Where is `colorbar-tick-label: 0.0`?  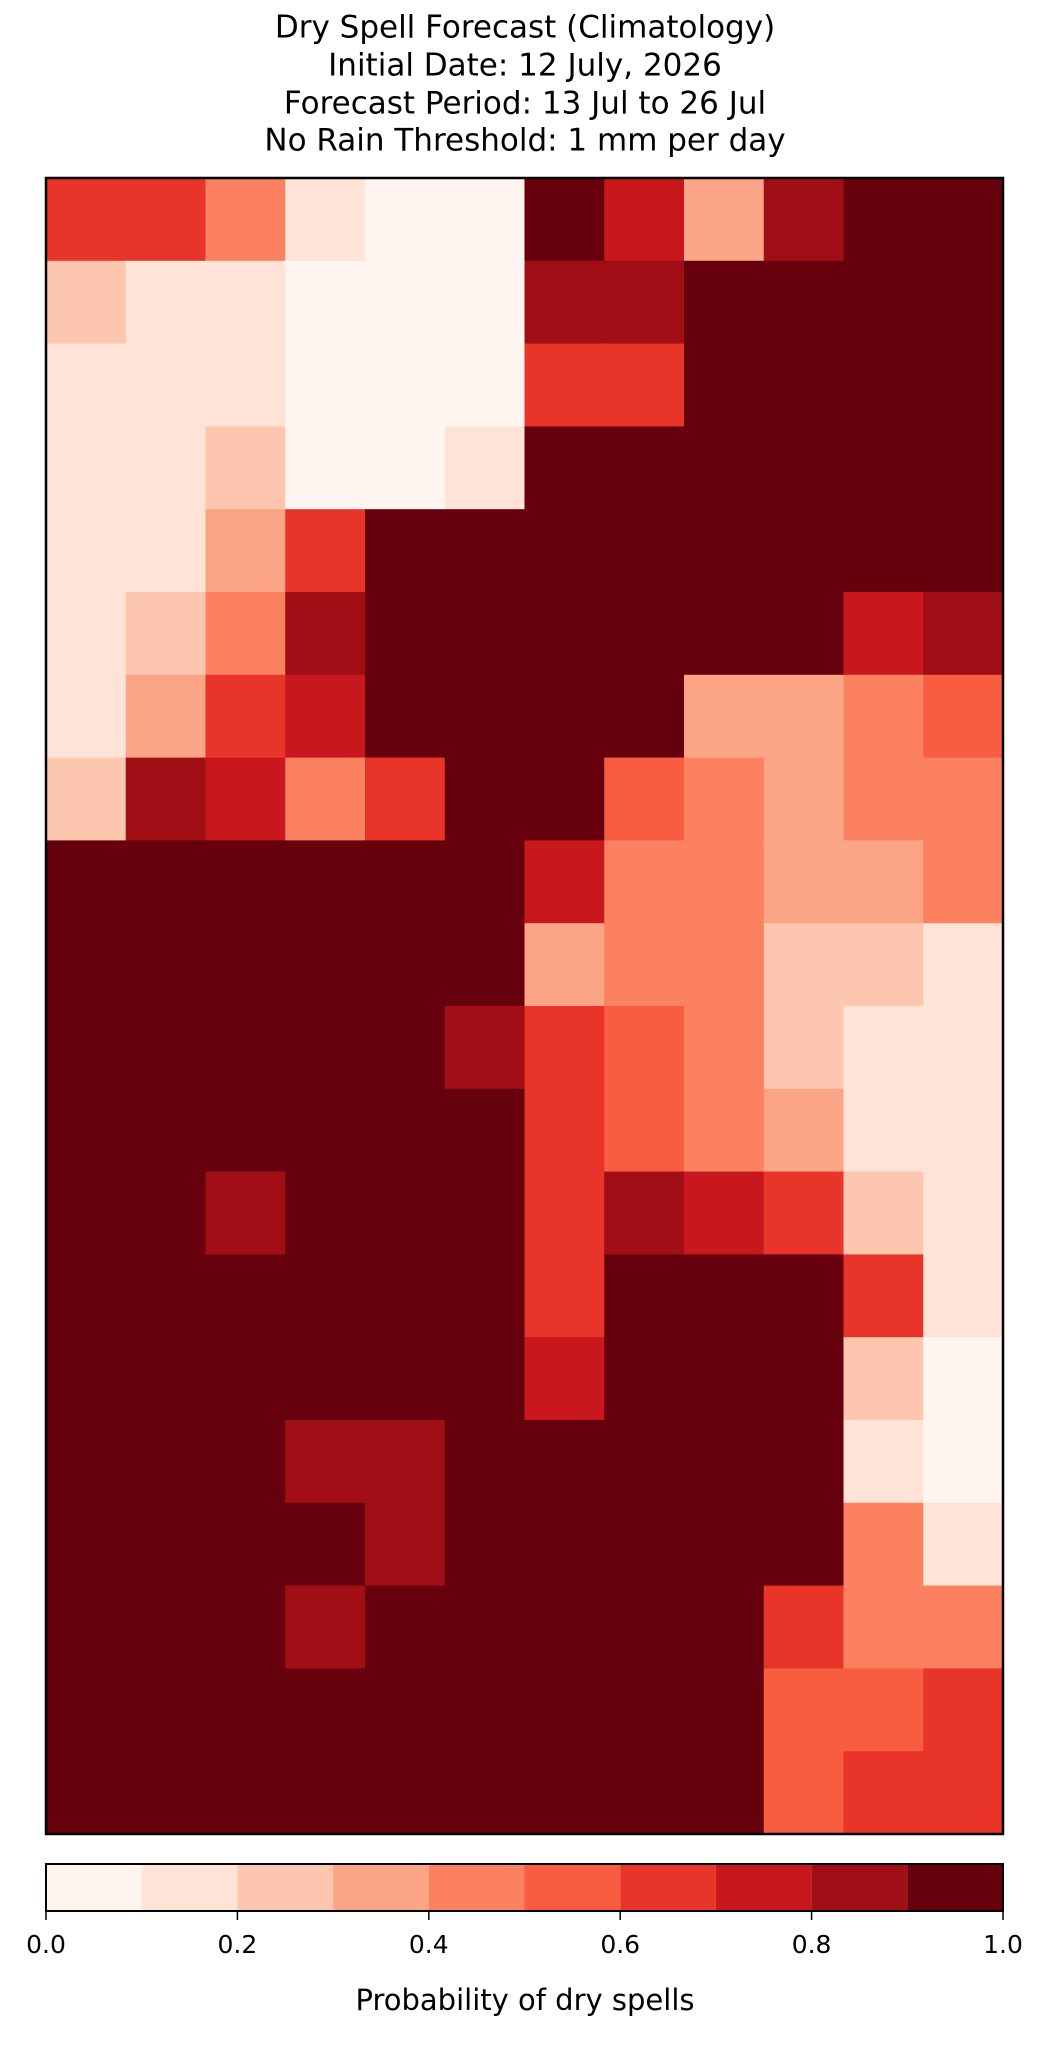 colorbar-tick-label: 0.0 is located at coordinates (46, 1944).